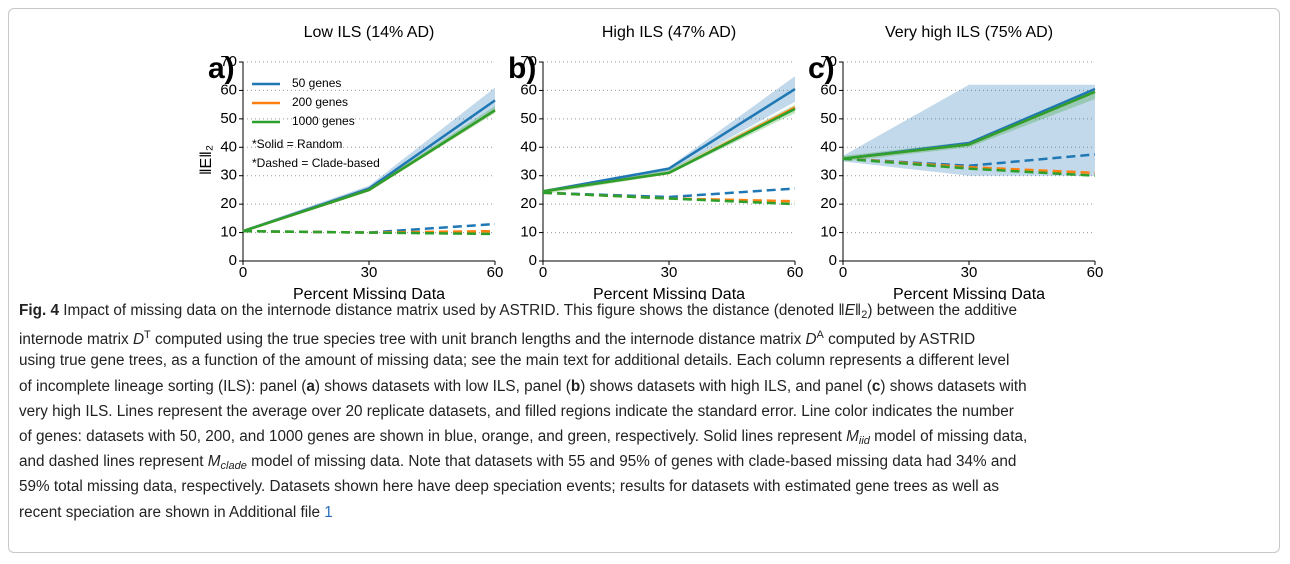 This screenshot has width=1290, height=564. I want to click on y-axis-label: ‖E‖₂, so click(206, 160).